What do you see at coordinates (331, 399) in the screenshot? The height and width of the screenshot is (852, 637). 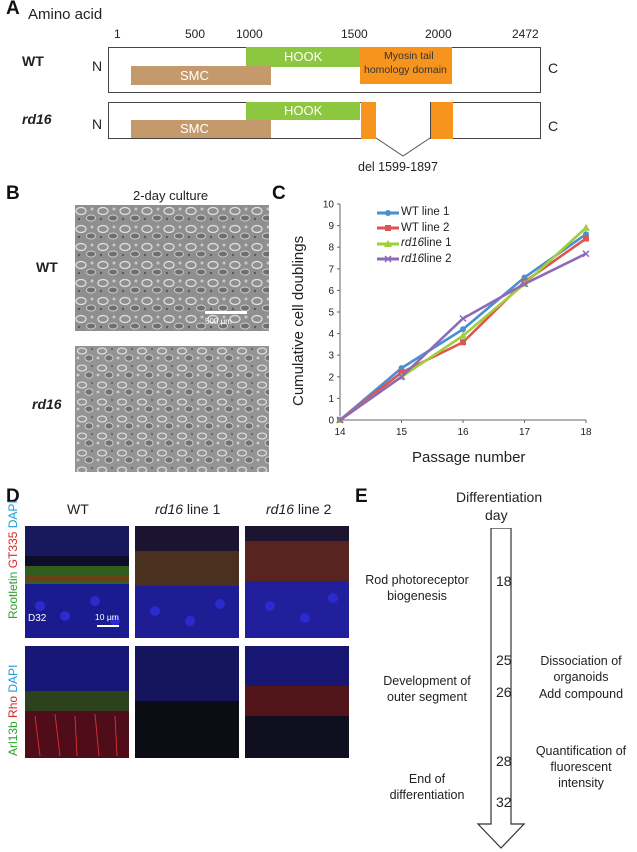 I see `y-tick-label: 1` at bounding box center [331, 399].